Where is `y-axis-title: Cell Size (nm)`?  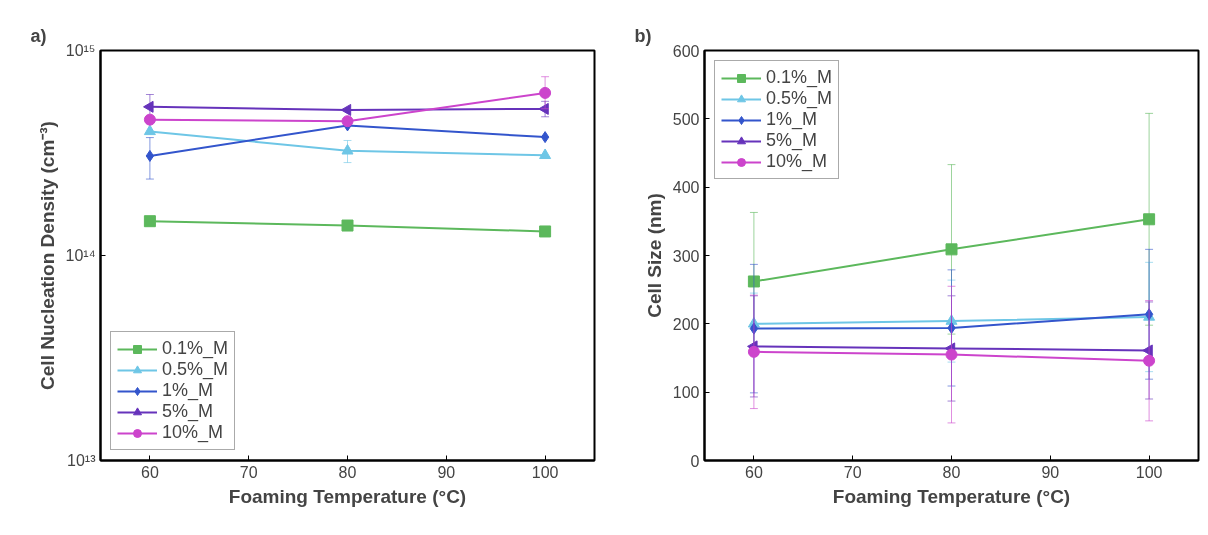
y-axis-title: Cell Size (nm) is located at coordinates (654, 255).